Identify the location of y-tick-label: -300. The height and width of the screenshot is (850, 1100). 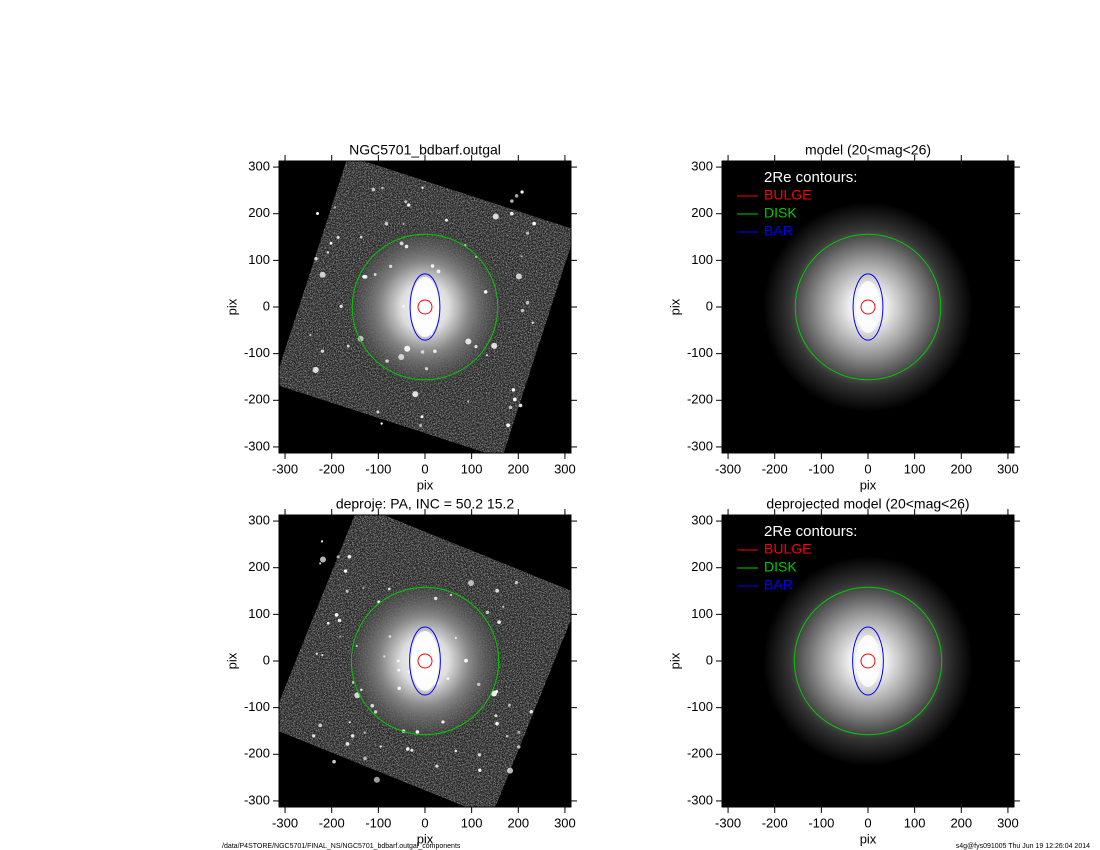
(700, 799).